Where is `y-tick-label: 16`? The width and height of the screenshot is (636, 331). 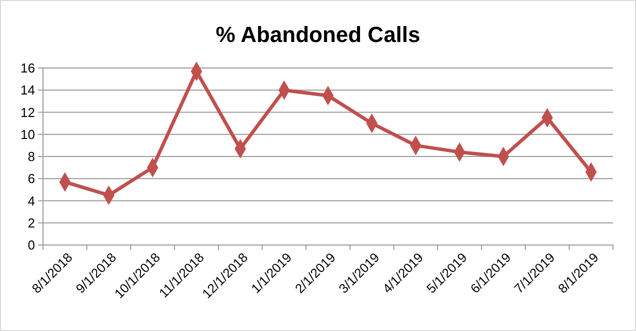
y-tick-label: 16 is located at coordinates (27, 68).